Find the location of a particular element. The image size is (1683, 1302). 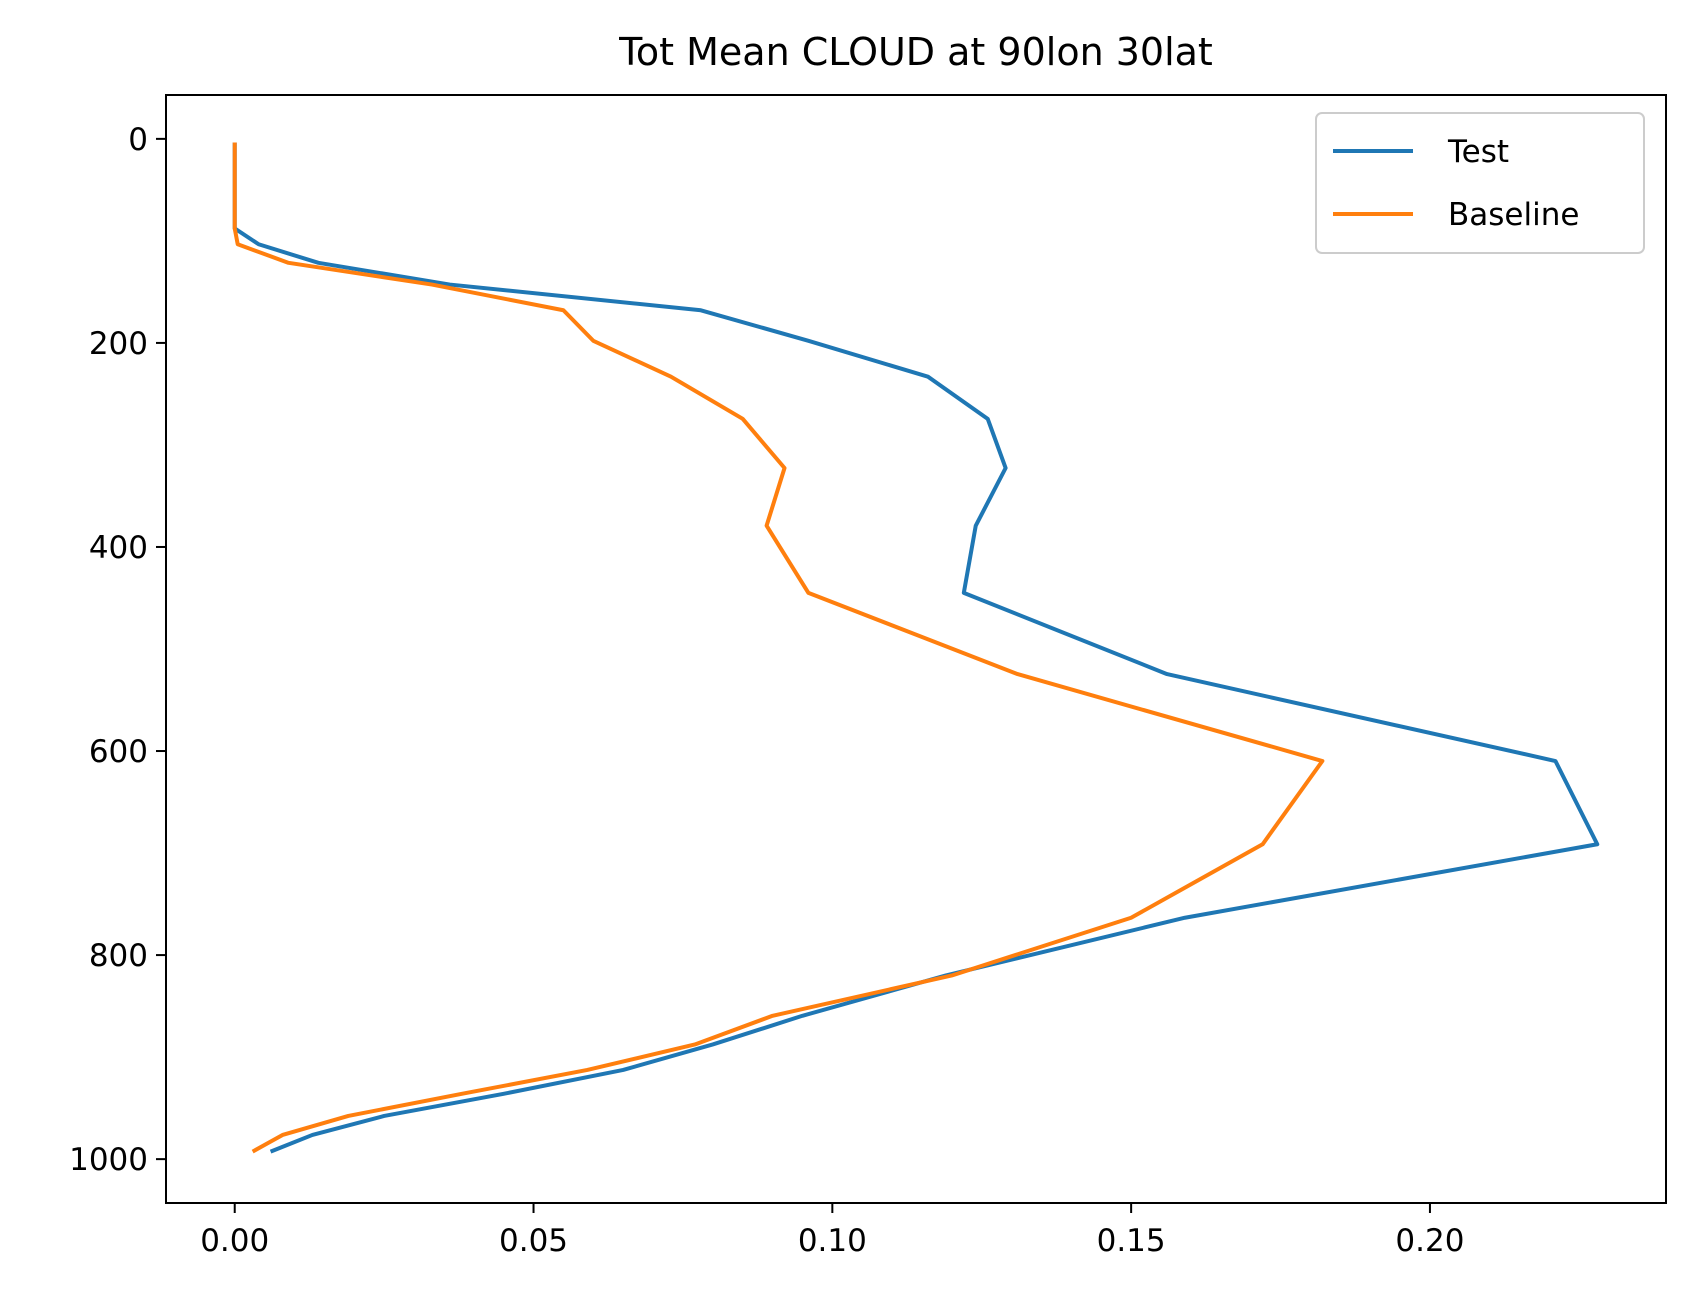

y-axis: 0 200 400 600 800 1000 is located at coordinates (117, 650).